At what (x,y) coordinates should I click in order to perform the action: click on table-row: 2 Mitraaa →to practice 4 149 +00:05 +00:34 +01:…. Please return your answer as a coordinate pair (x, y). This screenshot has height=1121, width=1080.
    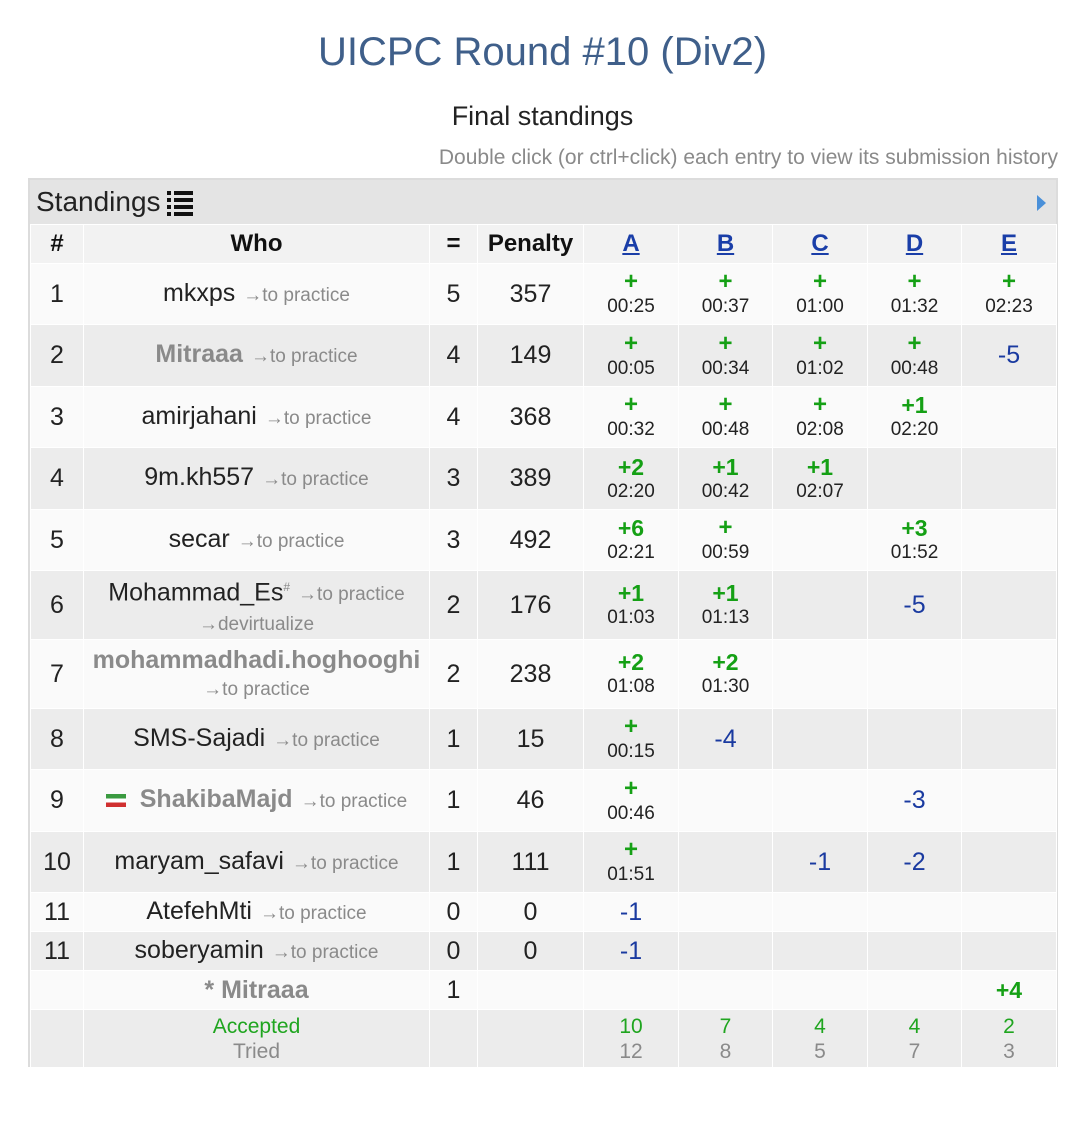
    Looking at the image, I should click on (543, 355).